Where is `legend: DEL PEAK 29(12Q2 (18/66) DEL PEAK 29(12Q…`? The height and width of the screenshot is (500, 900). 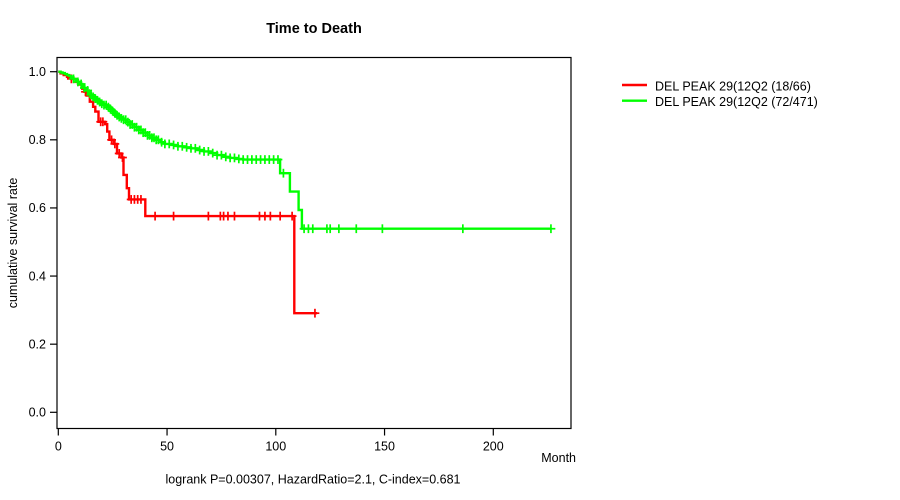 legend: DEL PEAK 29(12Q2 (18/66) DEL PEAK 29(12Q… is located at coordinates (720, 94).